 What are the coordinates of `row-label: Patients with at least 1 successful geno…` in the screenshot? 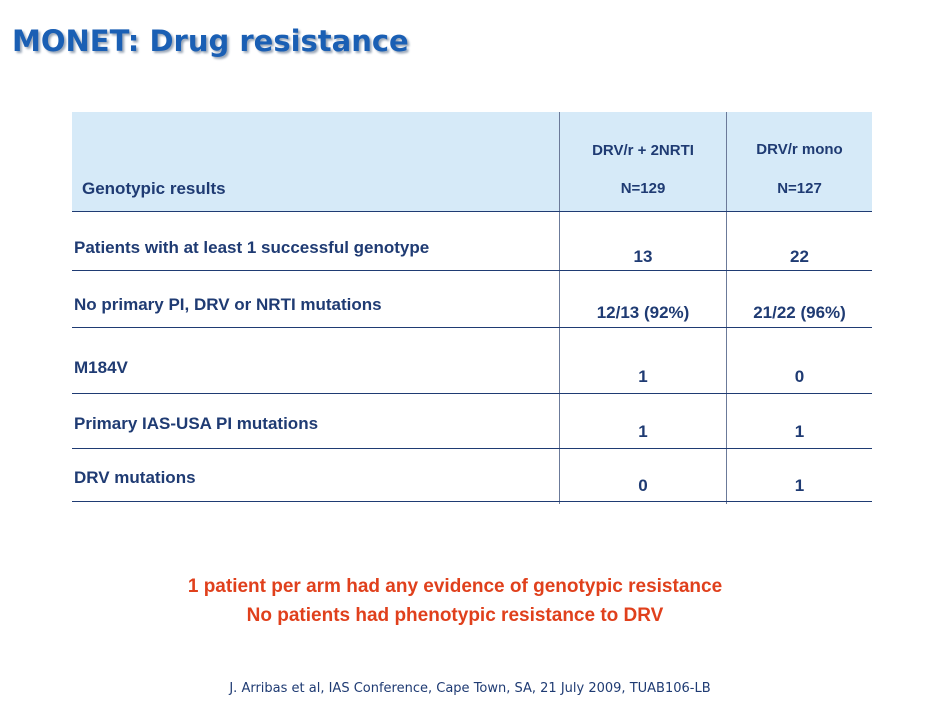 It's located at (252, 247).